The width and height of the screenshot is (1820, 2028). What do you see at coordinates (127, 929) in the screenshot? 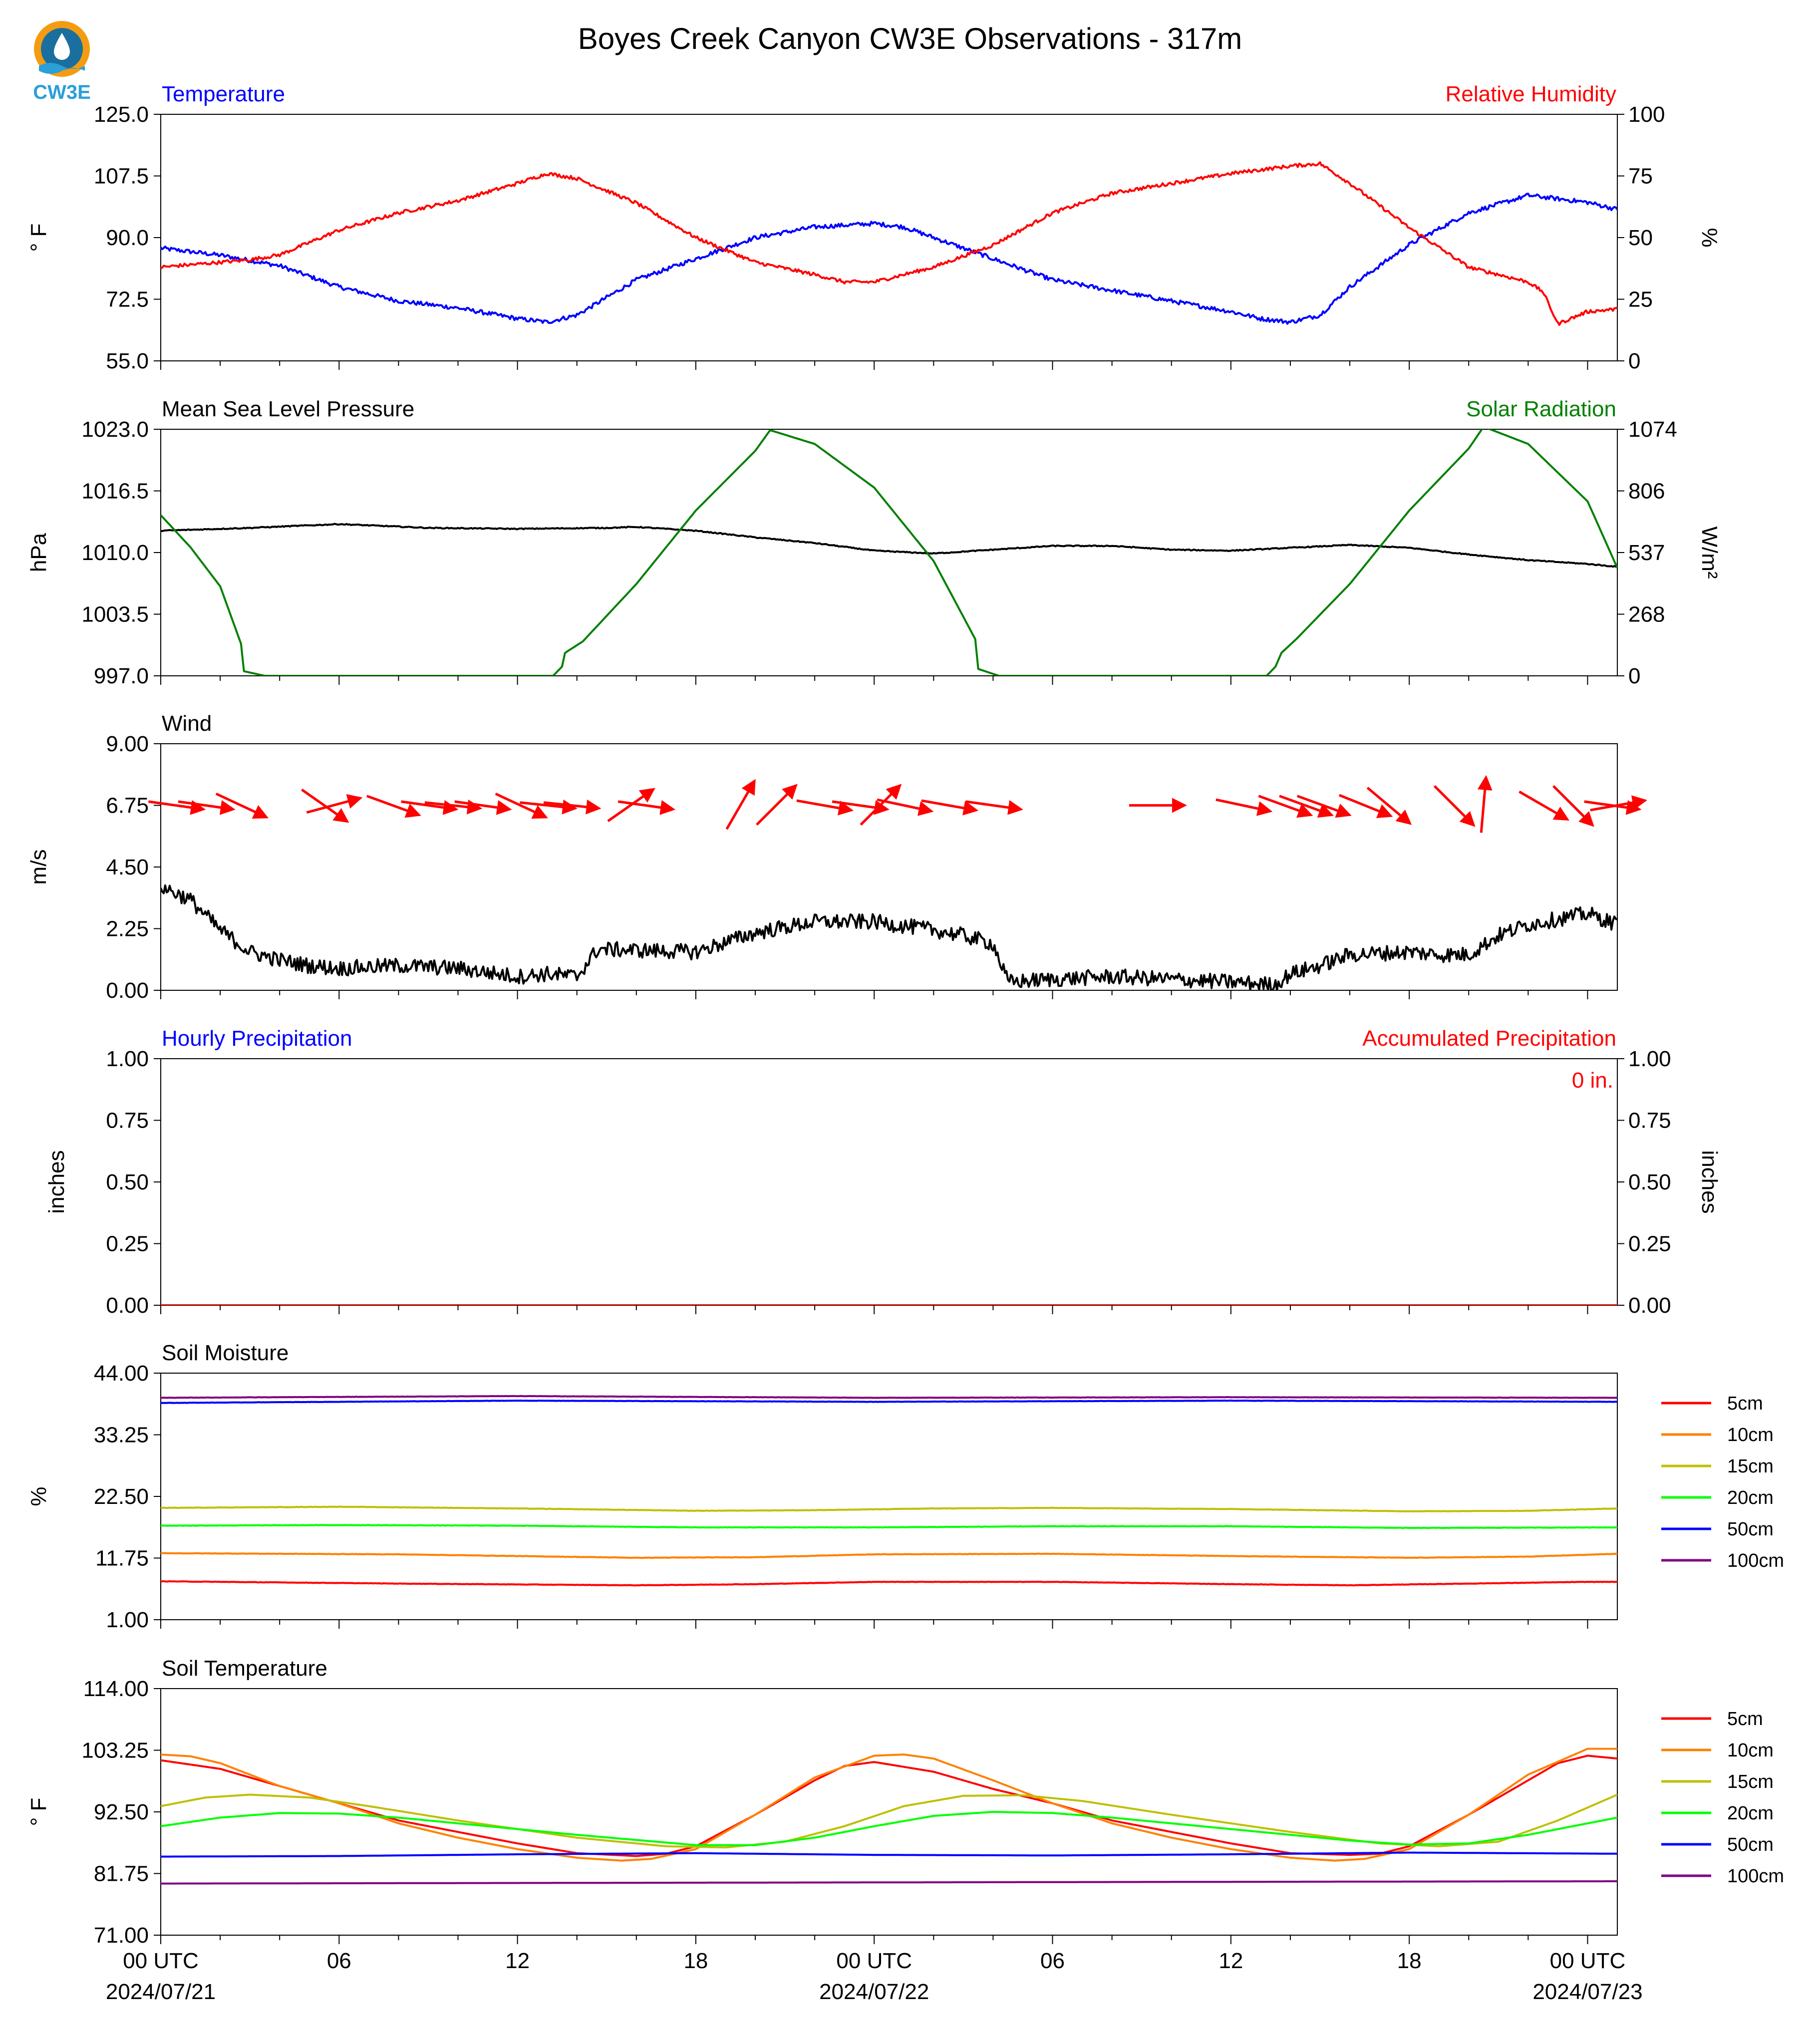
I see `y-tick-label: 2.25` at bounding box center [127, 929].